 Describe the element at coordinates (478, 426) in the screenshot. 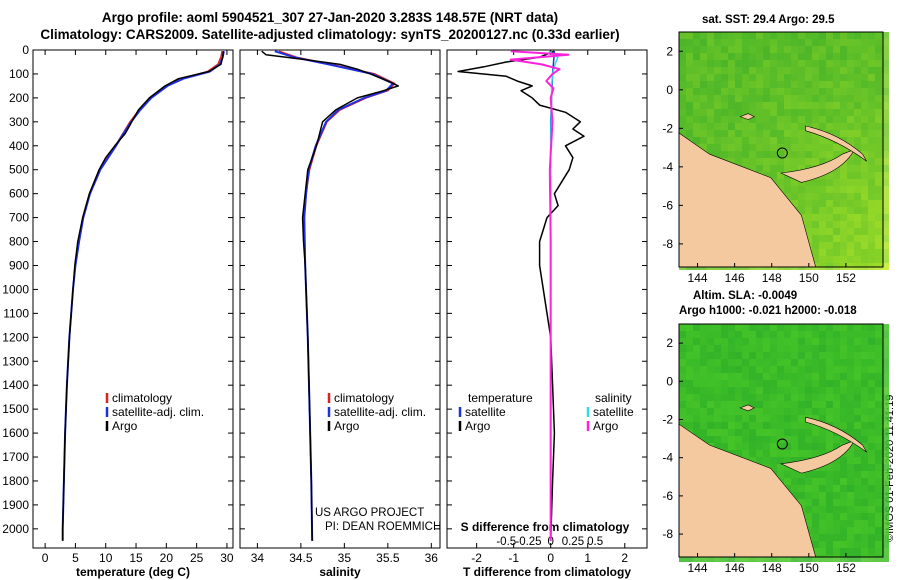

I see `diff-legend-temp-label: Argo` at that location.